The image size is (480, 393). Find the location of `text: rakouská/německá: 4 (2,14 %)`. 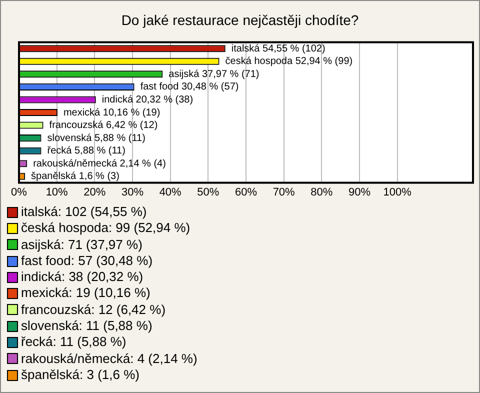

text: rakouská/německá: 4 (2,14 %) is located at coordinates (109, 358).